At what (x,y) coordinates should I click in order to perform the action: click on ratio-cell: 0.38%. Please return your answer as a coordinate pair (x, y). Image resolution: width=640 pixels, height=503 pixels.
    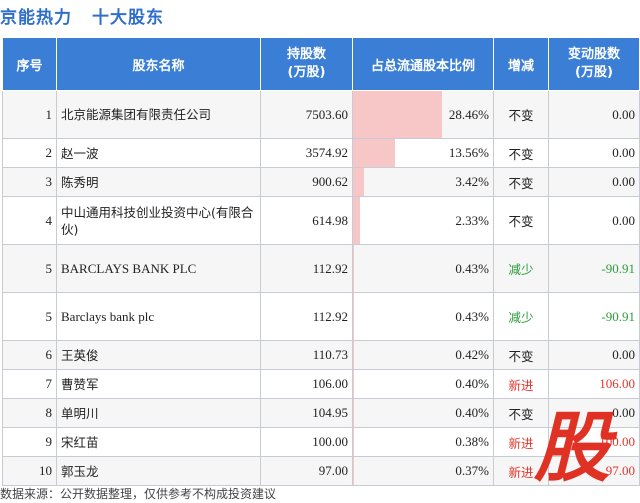
    Looking at the image, I should click on (423, 442).